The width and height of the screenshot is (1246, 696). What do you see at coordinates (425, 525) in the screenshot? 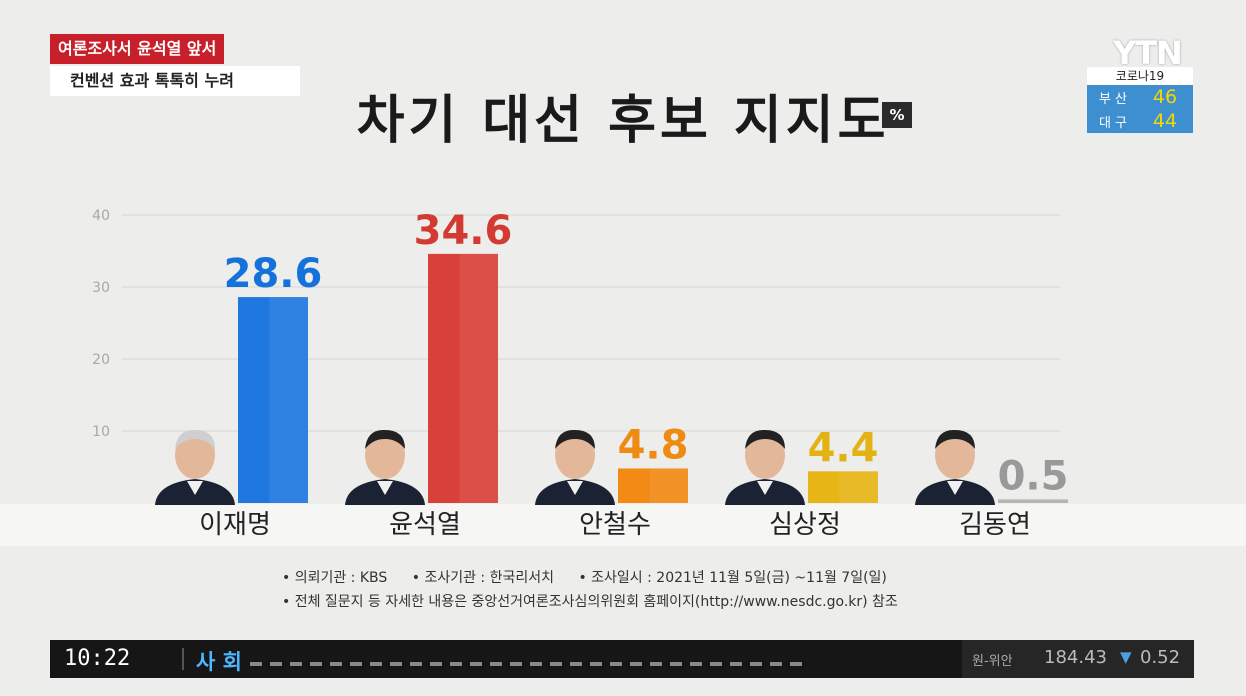
I see `candidate-name: 윤석열` at bounding box center [425, 525].